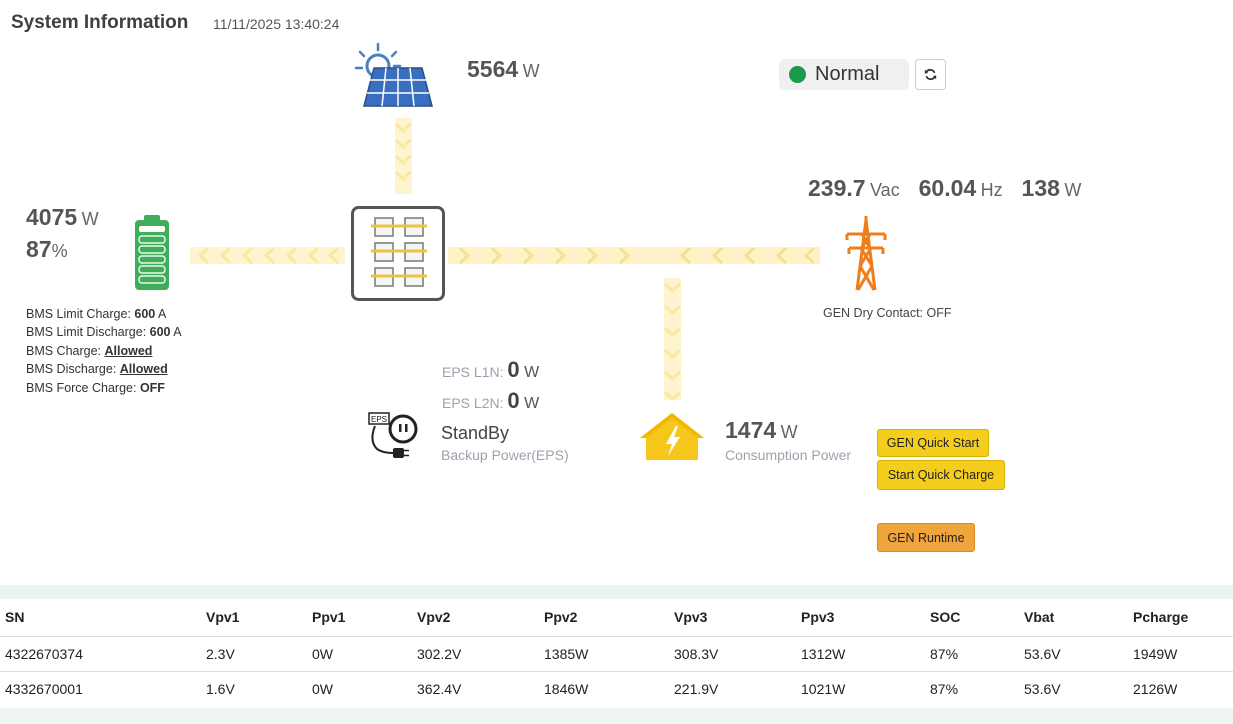 The height and width of the screenshot is (724, 1233). I want to click on gen-dry-contact: GEN Dry Contact: OFF, so click(887, 313).